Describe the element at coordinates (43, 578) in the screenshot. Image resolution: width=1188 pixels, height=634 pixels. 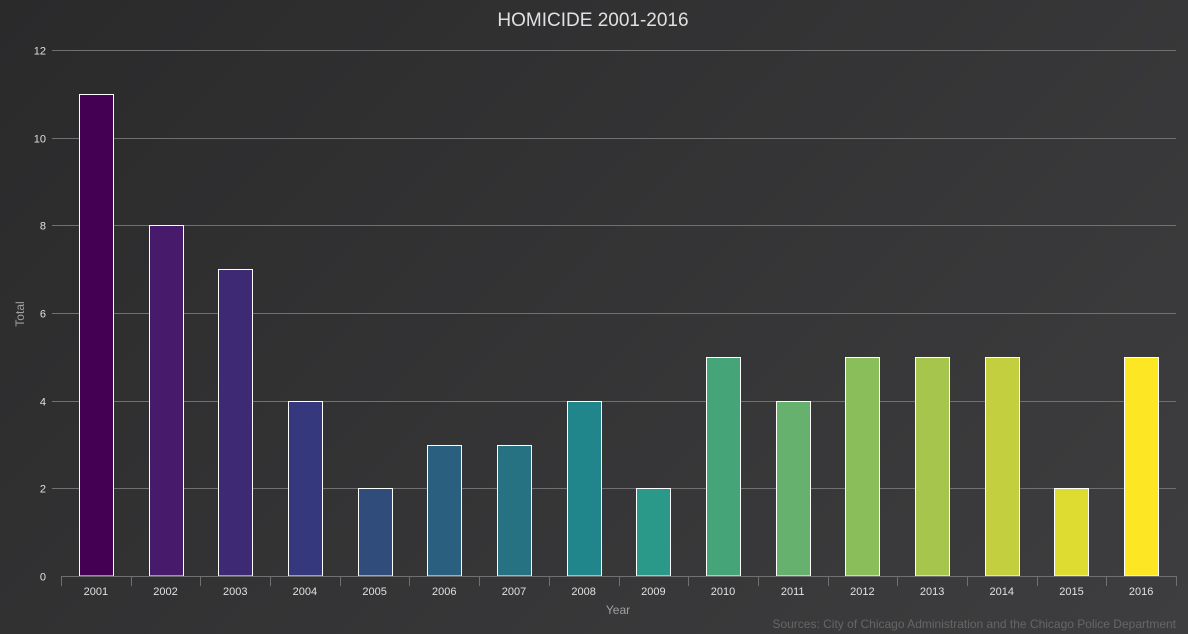
I see `y-tick-label: 0` at that location.